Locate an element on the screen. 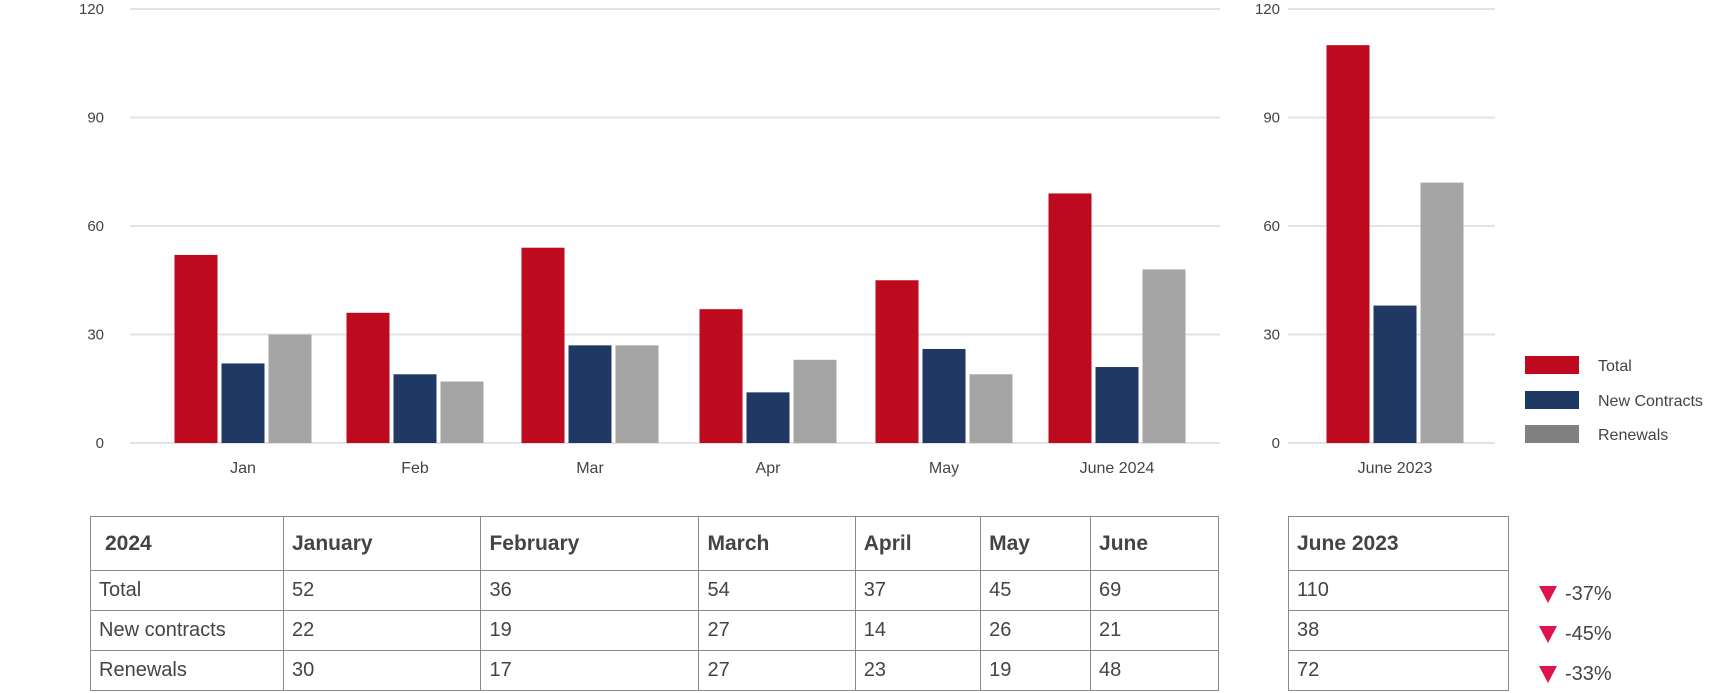 The image size is (1723, 693). cell: 69 is located at coordinates (1154, 590).